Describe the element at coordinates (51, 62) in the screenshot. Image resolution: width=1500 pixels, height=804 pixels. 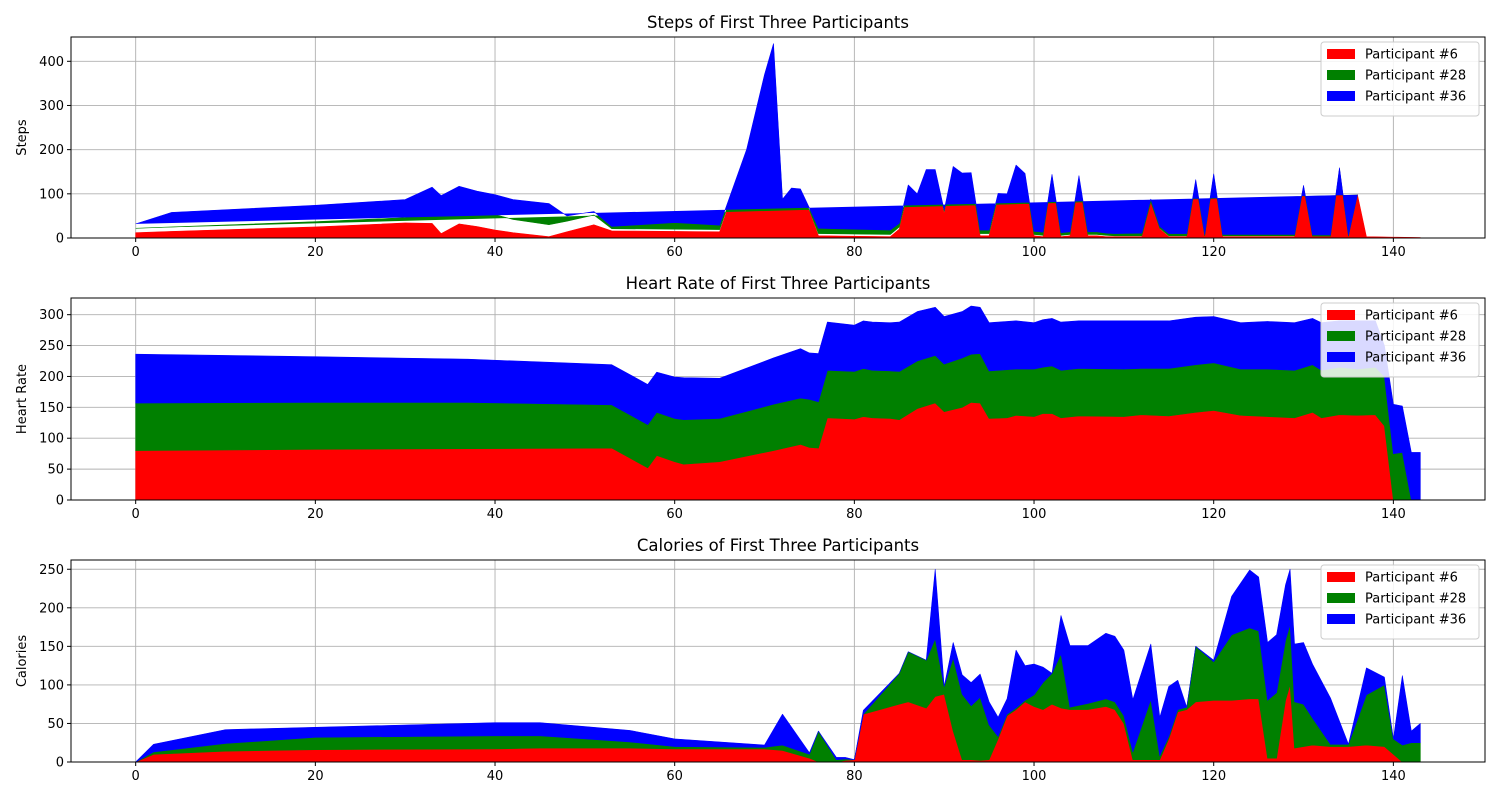
I see `y-tick-label: 400` at that location.